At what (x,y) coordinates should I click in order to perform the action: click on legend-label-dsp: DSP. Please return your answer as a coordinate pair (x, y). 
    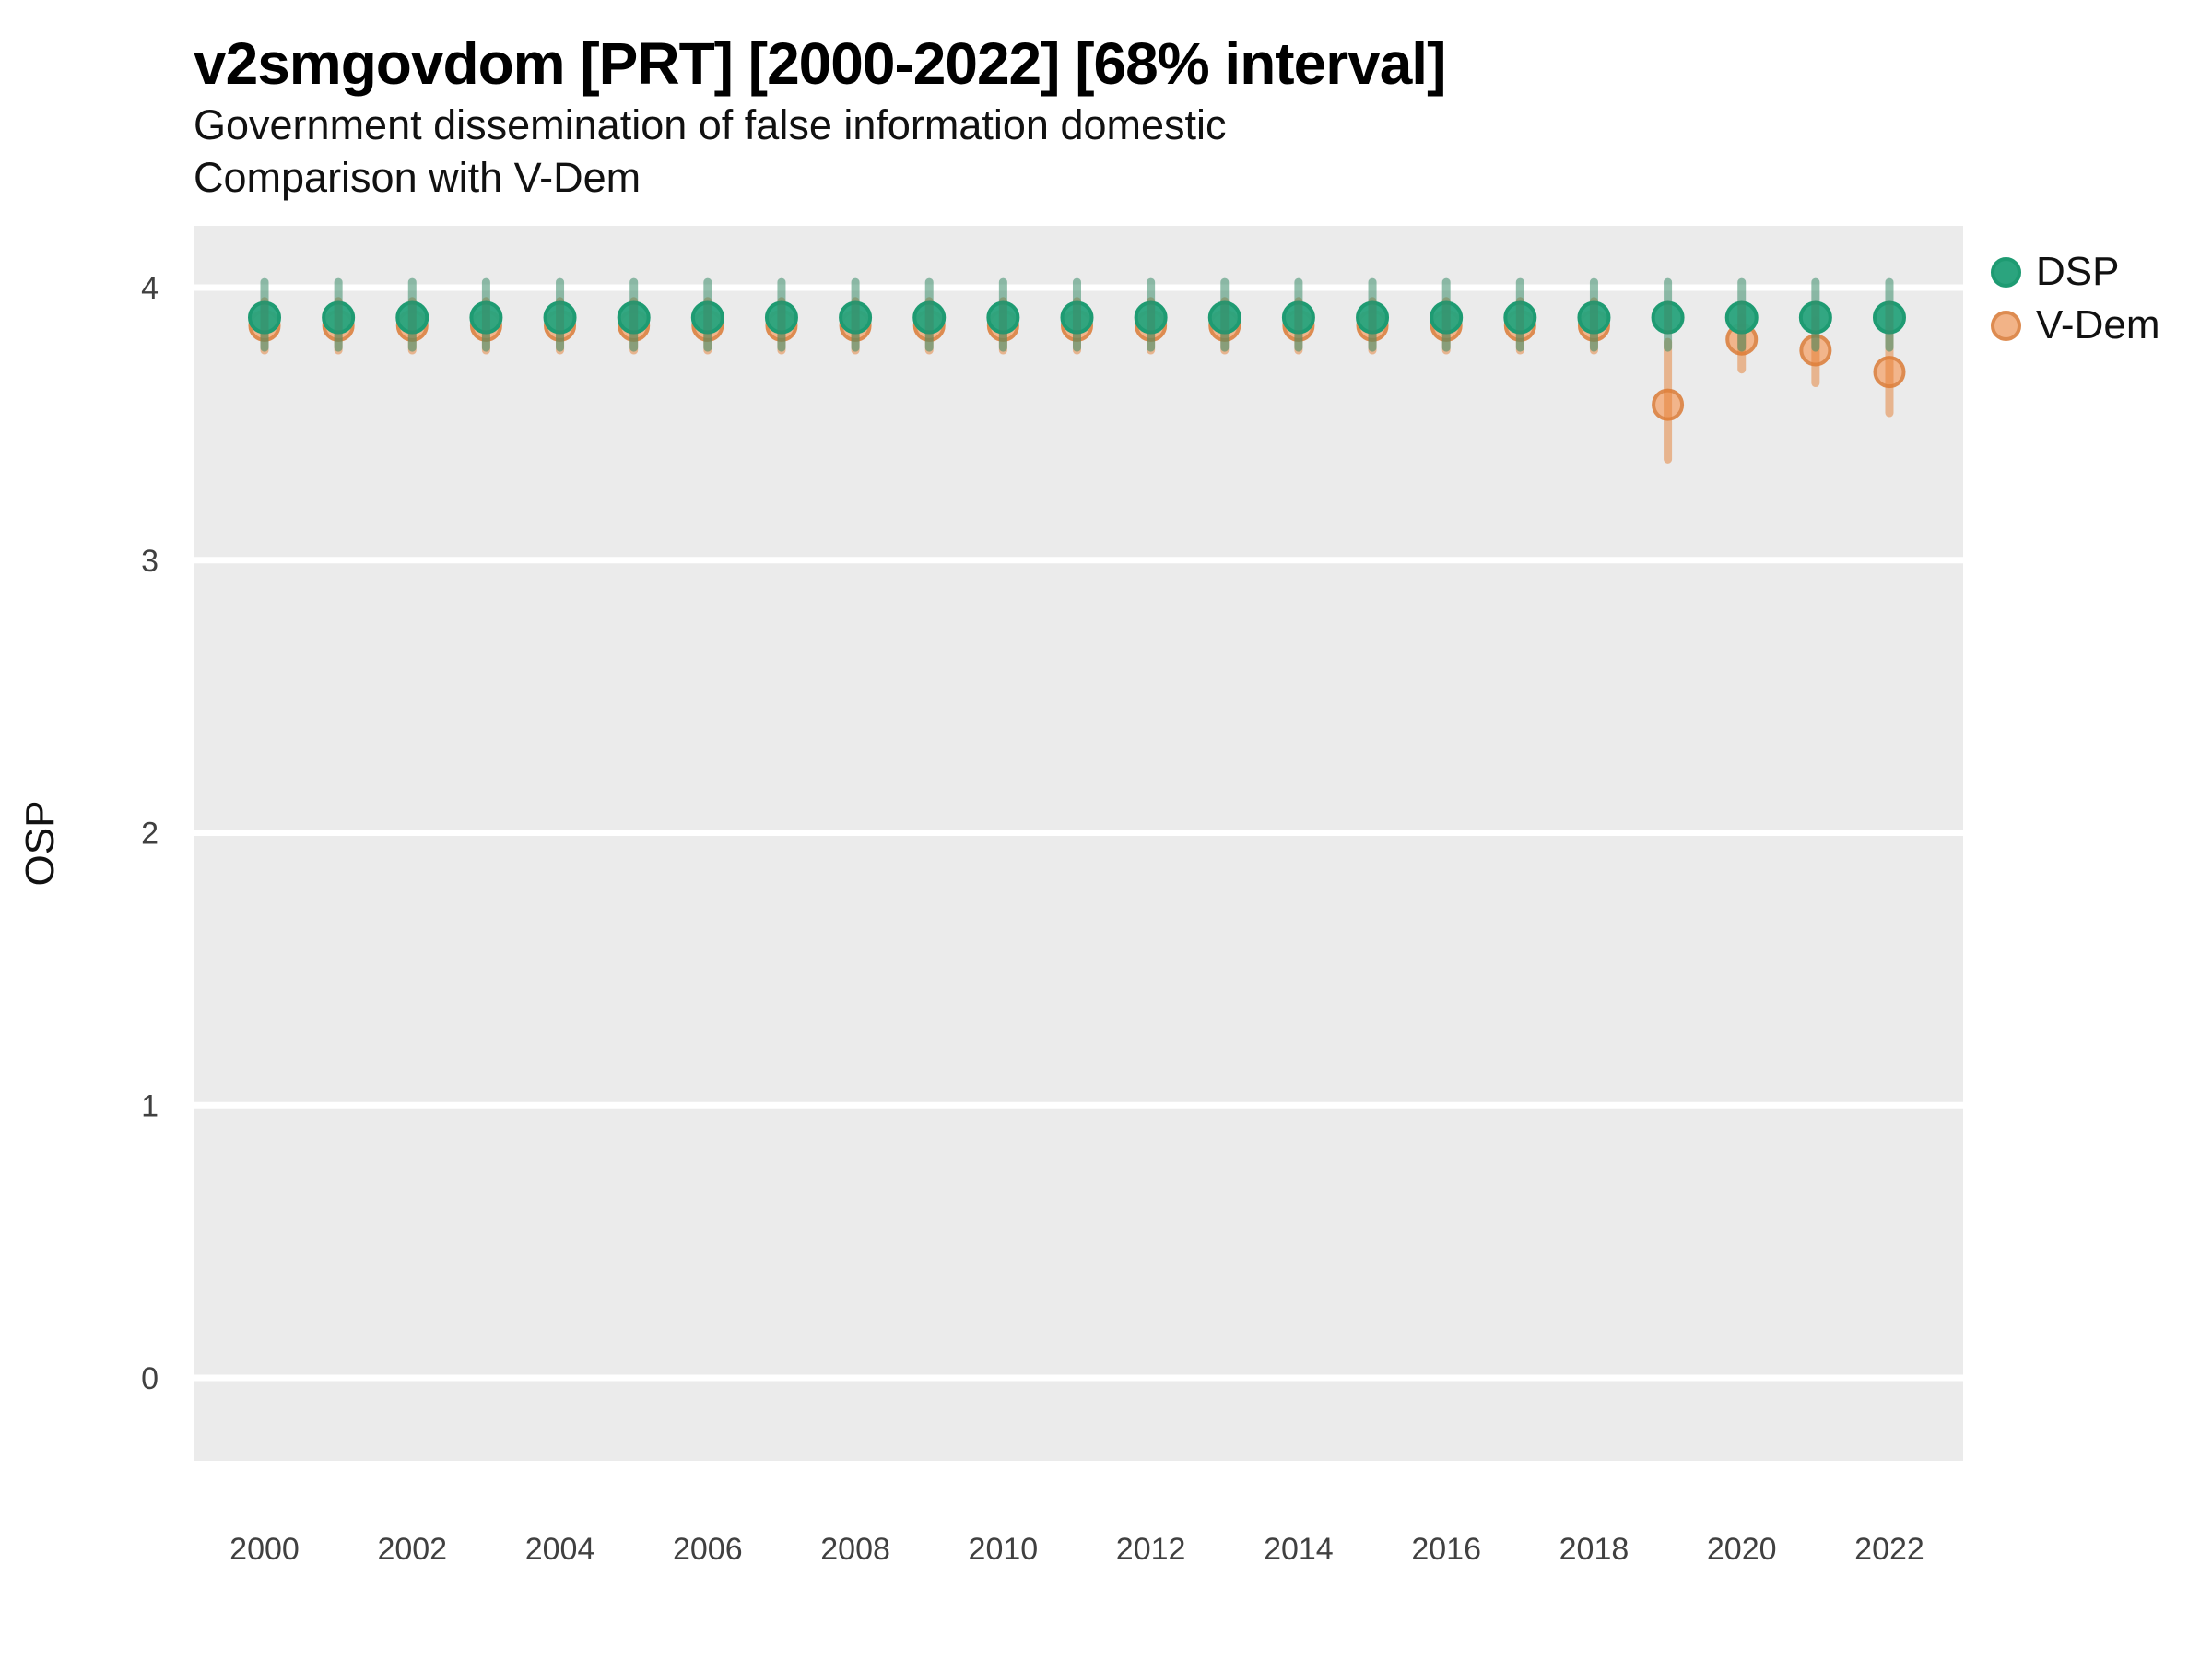
    Looking at the image, I should click on (2078, 271).